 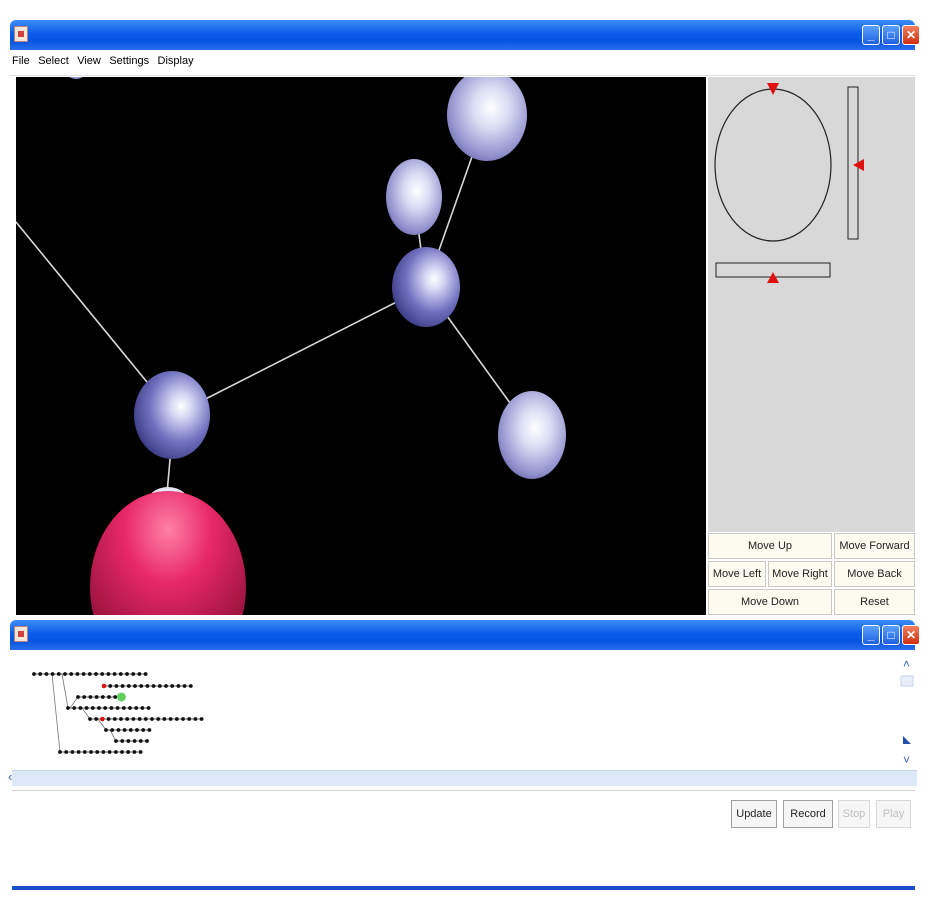 I want to click on move-down-button: Move Down, so click(x=770, y=602).